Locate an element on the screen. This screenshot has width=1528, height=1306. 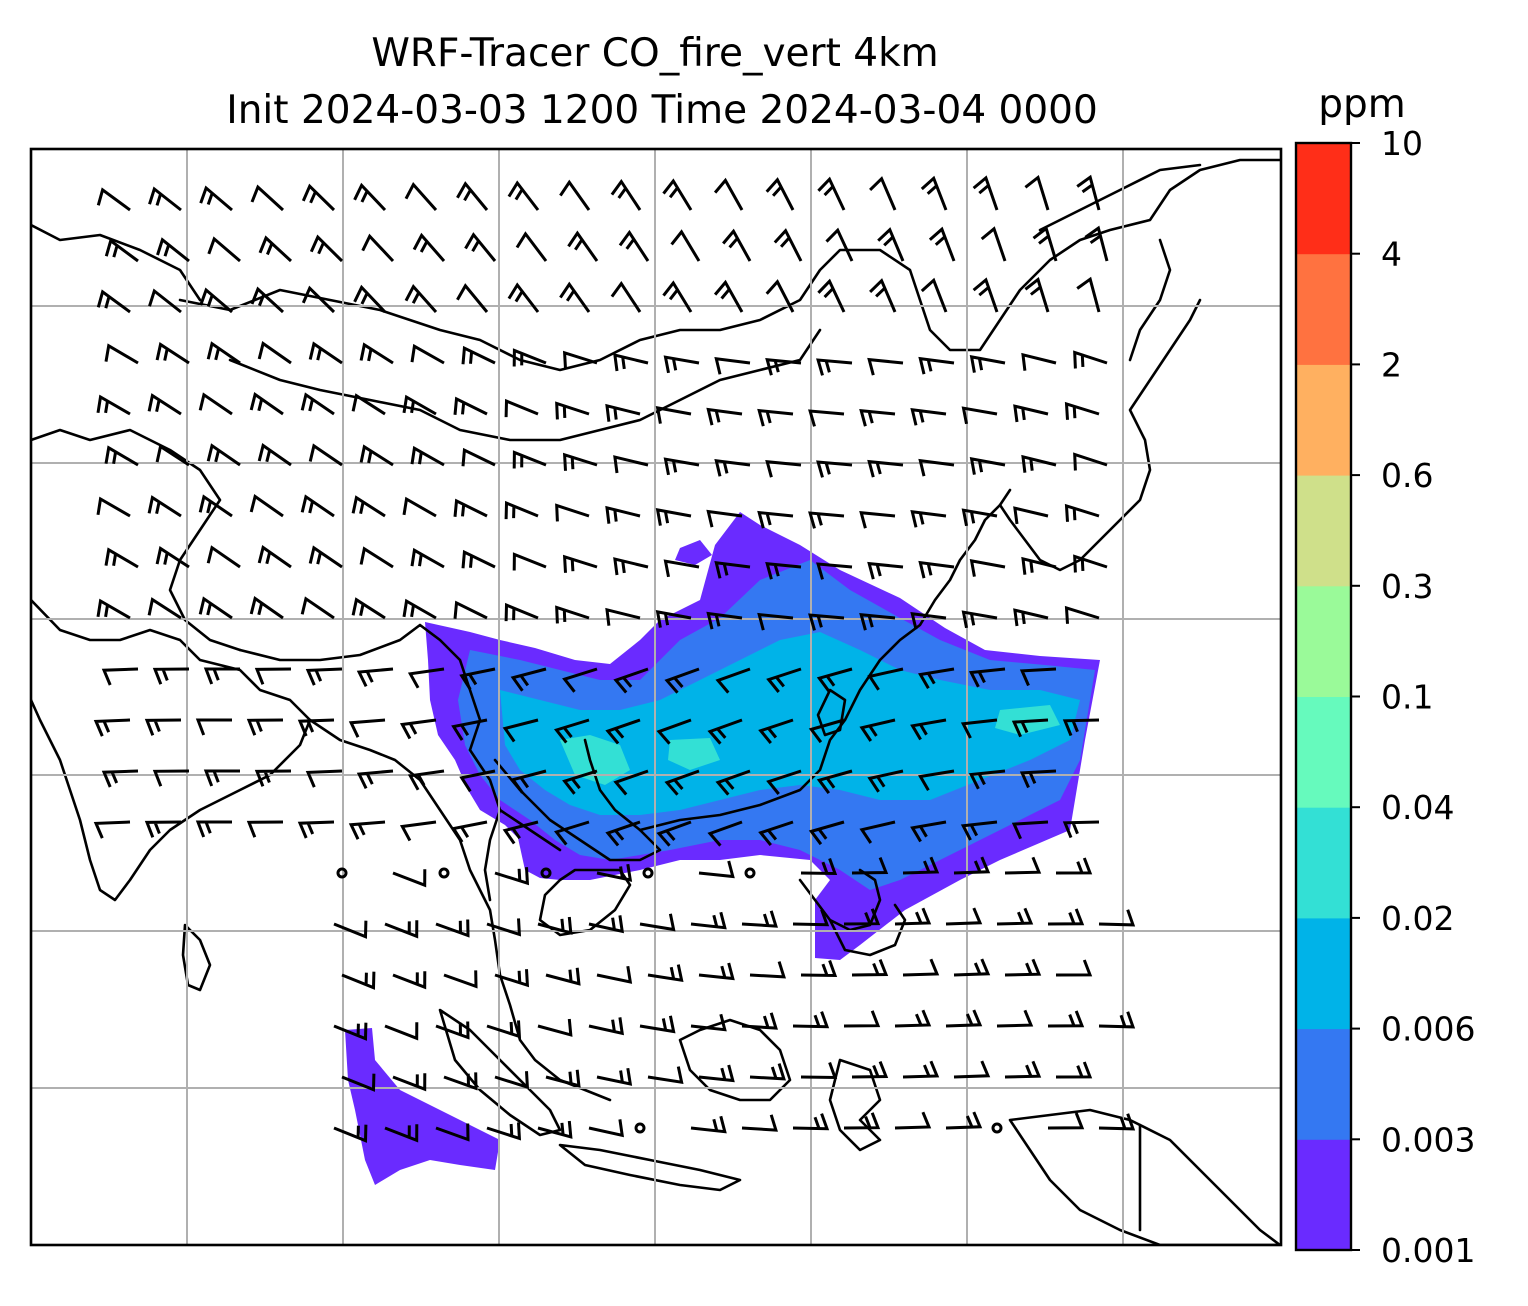
border-himalaya is located at coordinates (360, 687).